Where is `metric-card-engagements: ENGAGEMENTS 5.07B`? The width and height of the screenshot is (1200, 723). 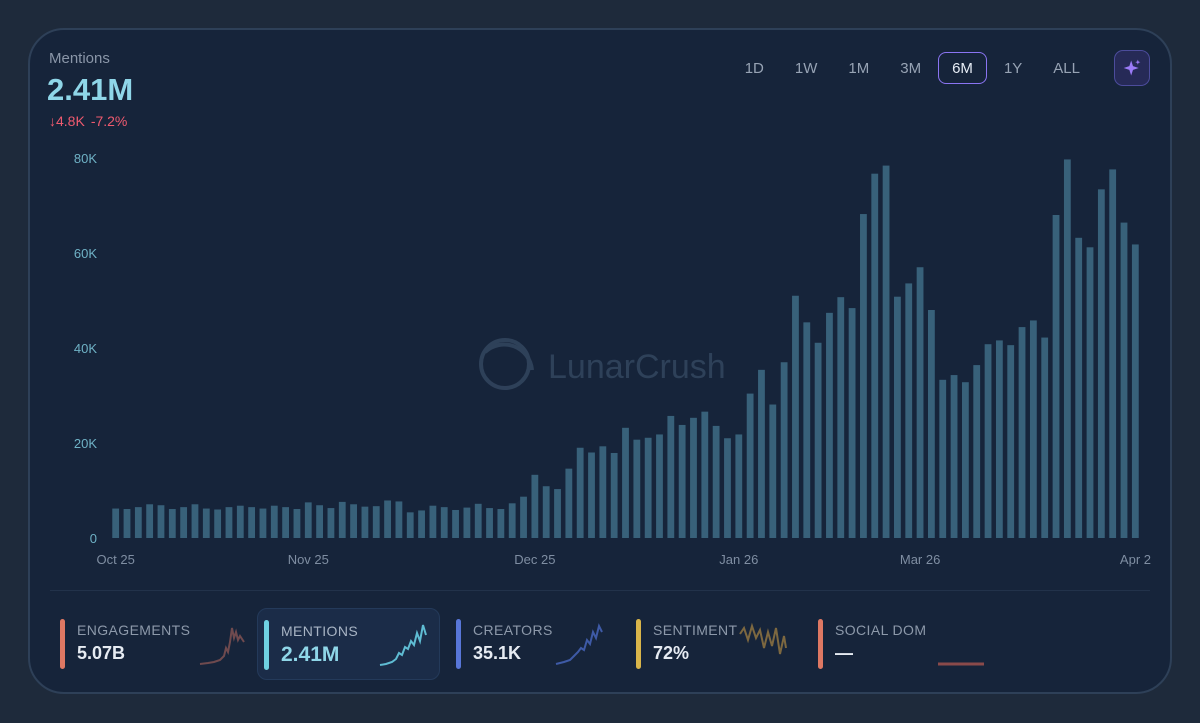 metric-card-engagements: ENGAGEMENTS 5.07B is located at coordinates (154, 644).